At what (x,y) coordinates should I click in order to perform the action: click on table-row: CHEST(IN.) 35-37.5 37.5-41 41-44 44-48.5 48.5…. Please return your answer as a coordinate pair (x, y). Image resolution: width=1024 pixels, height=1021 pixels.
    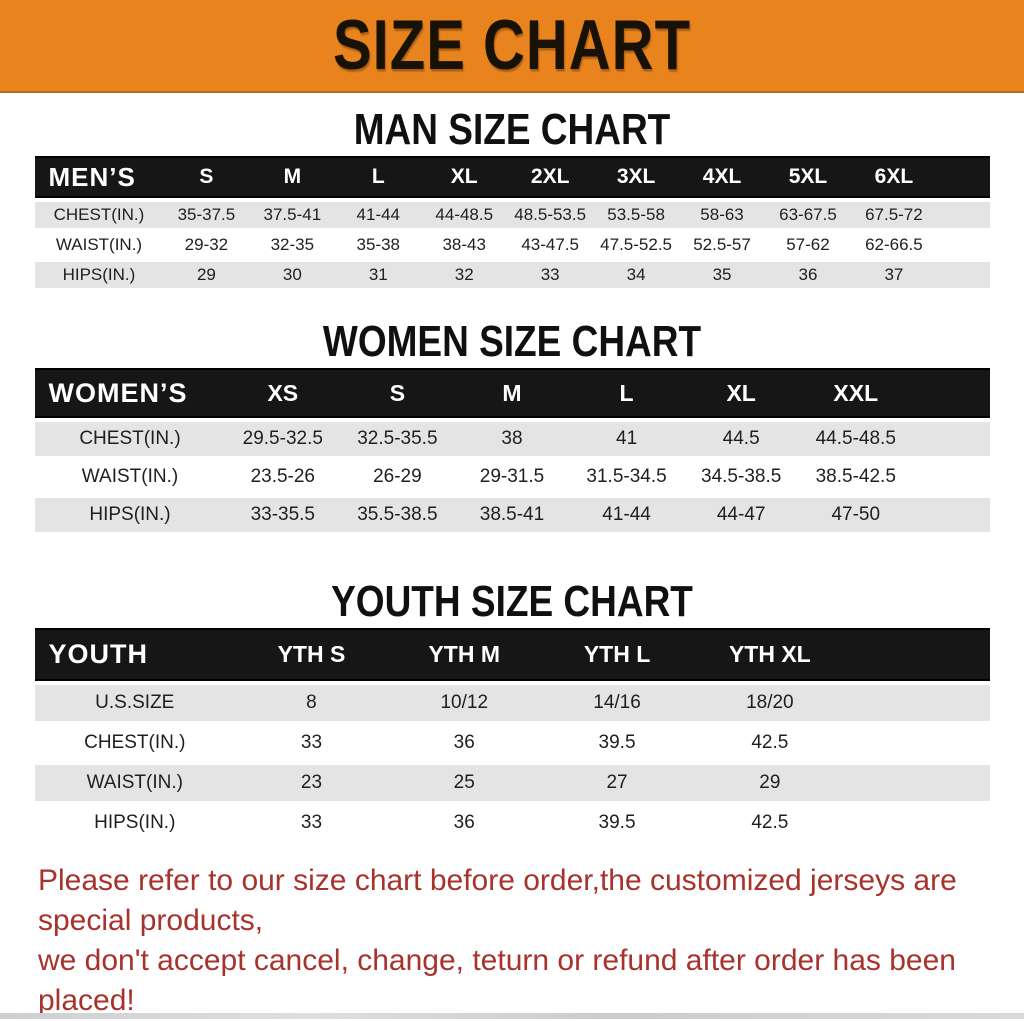
    Looking at the image, I should click on (512, 215).